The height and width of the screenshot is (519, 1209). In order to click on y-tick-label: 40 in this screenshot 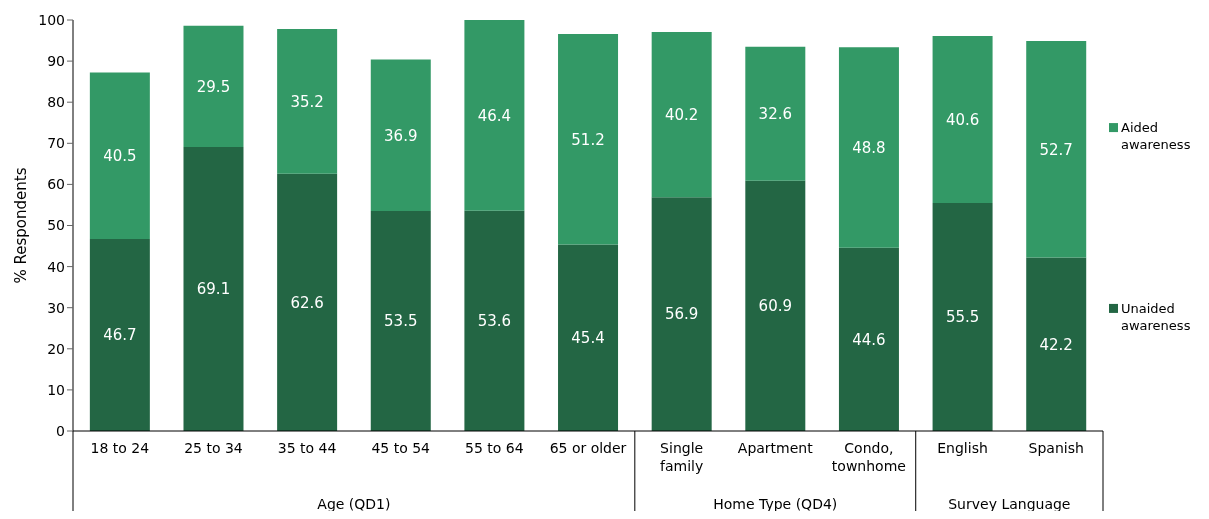, I will do `click(56, 266)`.